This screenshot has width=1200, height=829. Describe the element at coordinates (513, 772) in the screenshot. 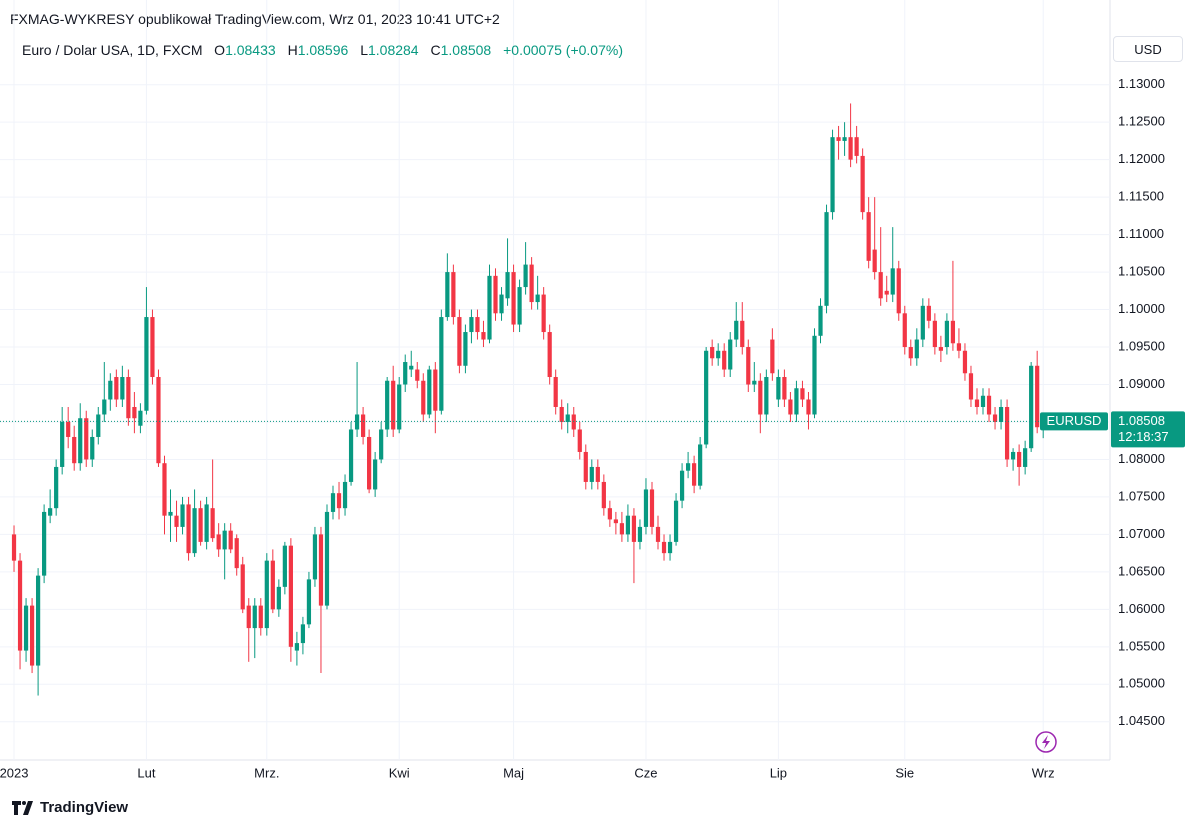

I see `x-tick-label: Maj` at that location.